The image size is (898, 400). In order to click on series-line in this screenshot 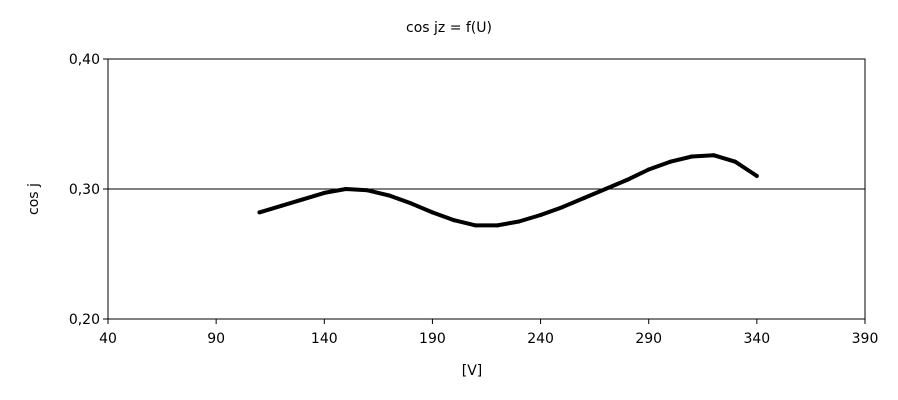, I will do `click(508, 190)`.